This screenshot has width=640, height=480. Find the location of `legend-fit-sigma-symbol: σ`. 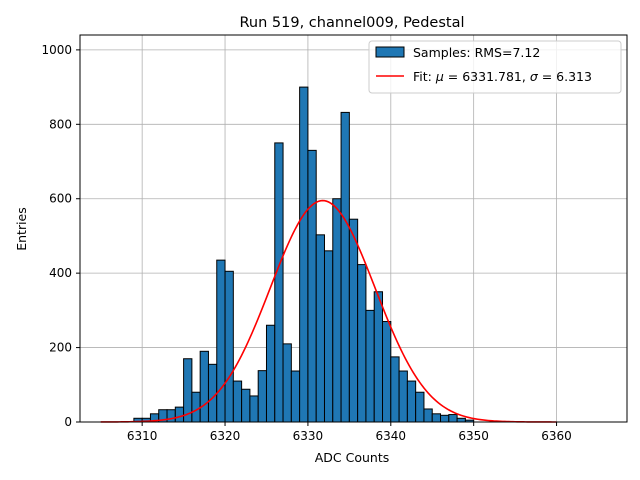

legend-fit-sigma-symbol: σ is located at coordinates (534, 76).